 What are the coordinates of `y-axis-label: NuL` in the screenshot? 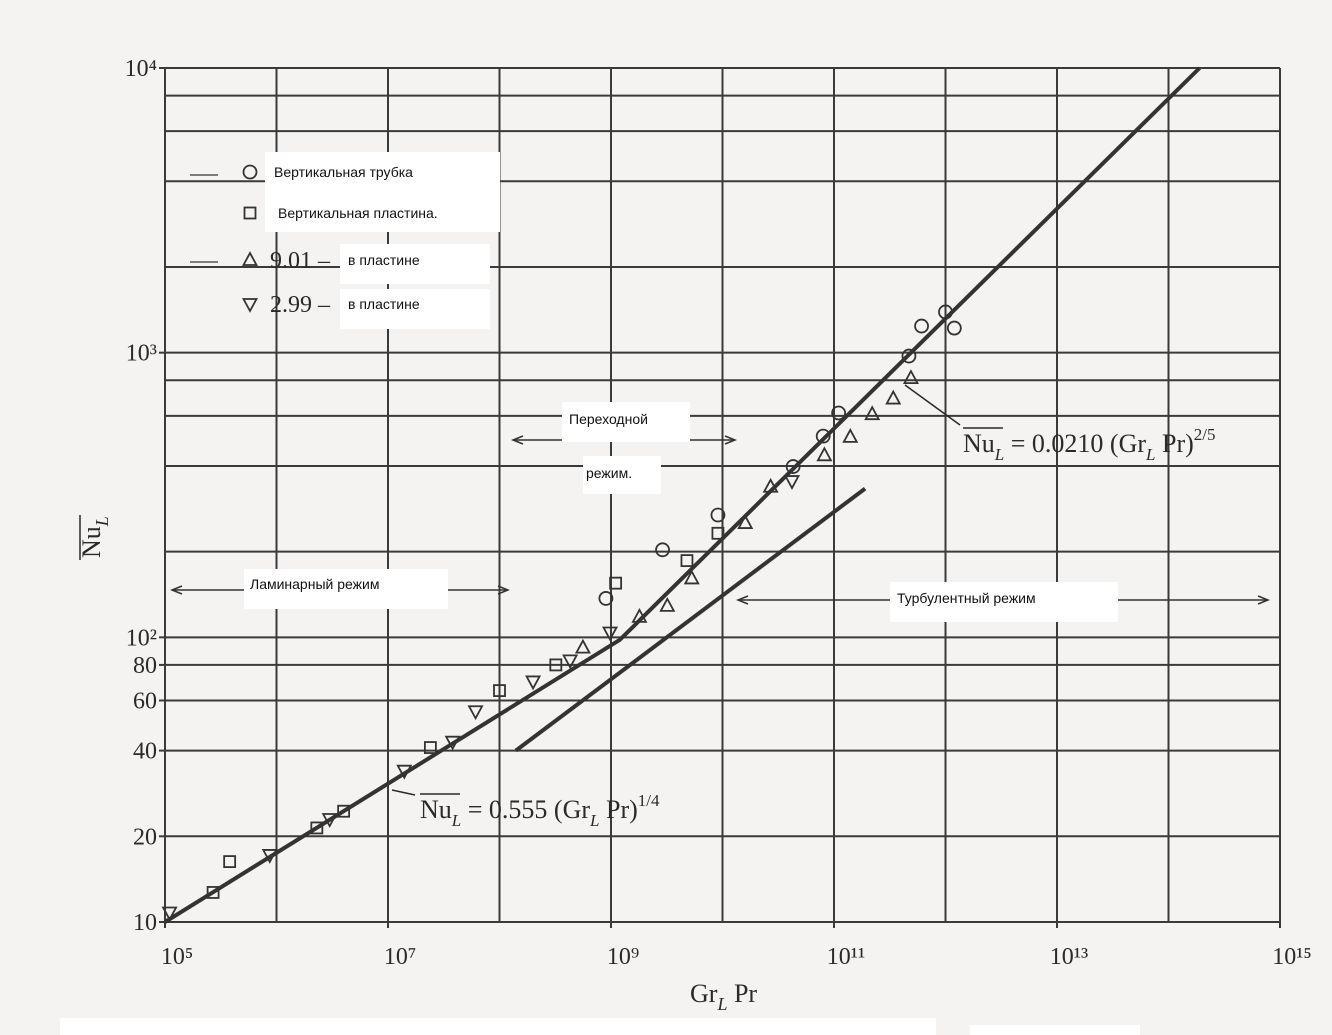 It's located at (94, 537).